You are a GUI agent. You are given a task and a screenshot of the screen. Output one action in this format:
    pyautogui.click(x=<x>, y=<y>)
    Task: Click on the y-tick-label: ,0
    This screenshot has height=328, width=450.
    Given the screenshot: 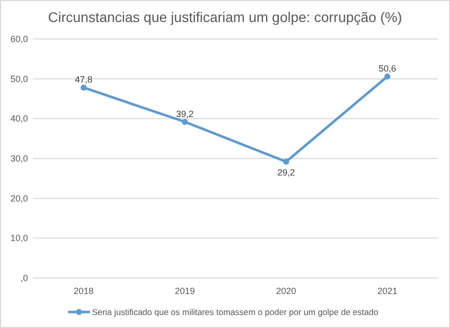 What is the action you would take?
    pyautogui.click(x=24, y=278)
    